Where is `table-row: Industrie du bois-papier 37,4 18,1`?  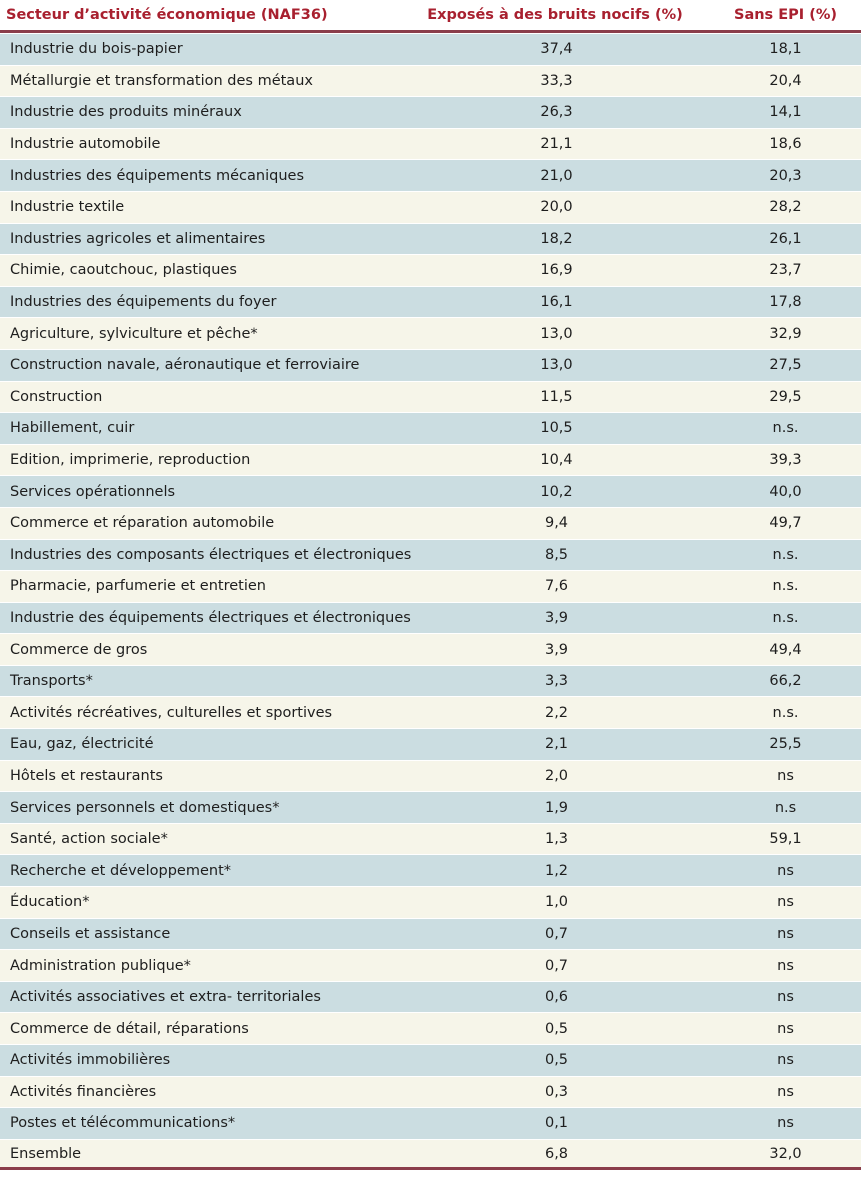 table-row: Industrie du bois-papier 37,4 18,1 is located at coordinates (430, 49).